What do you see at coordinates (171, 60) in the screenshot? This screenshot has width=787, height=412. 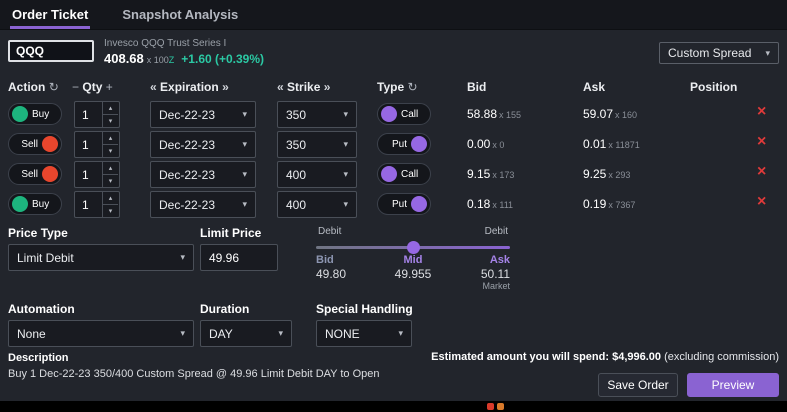 I see `exchange-flag: Z` at bounding box center [171, 60].